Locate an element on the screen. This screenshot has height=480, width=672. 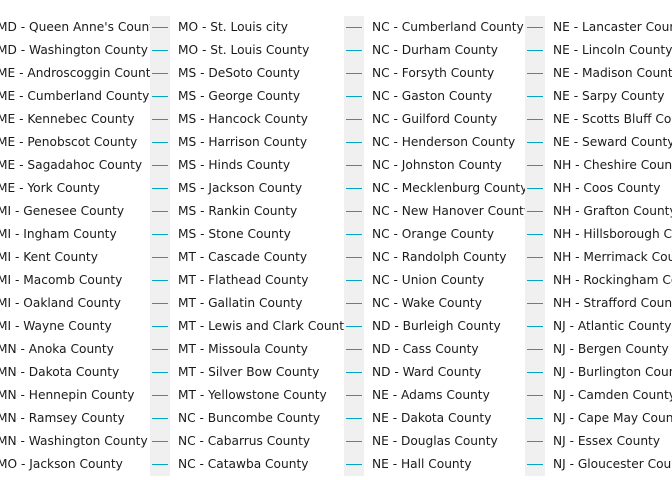
legend-label: NC - Gaston County is located at coordinates (432, 96).